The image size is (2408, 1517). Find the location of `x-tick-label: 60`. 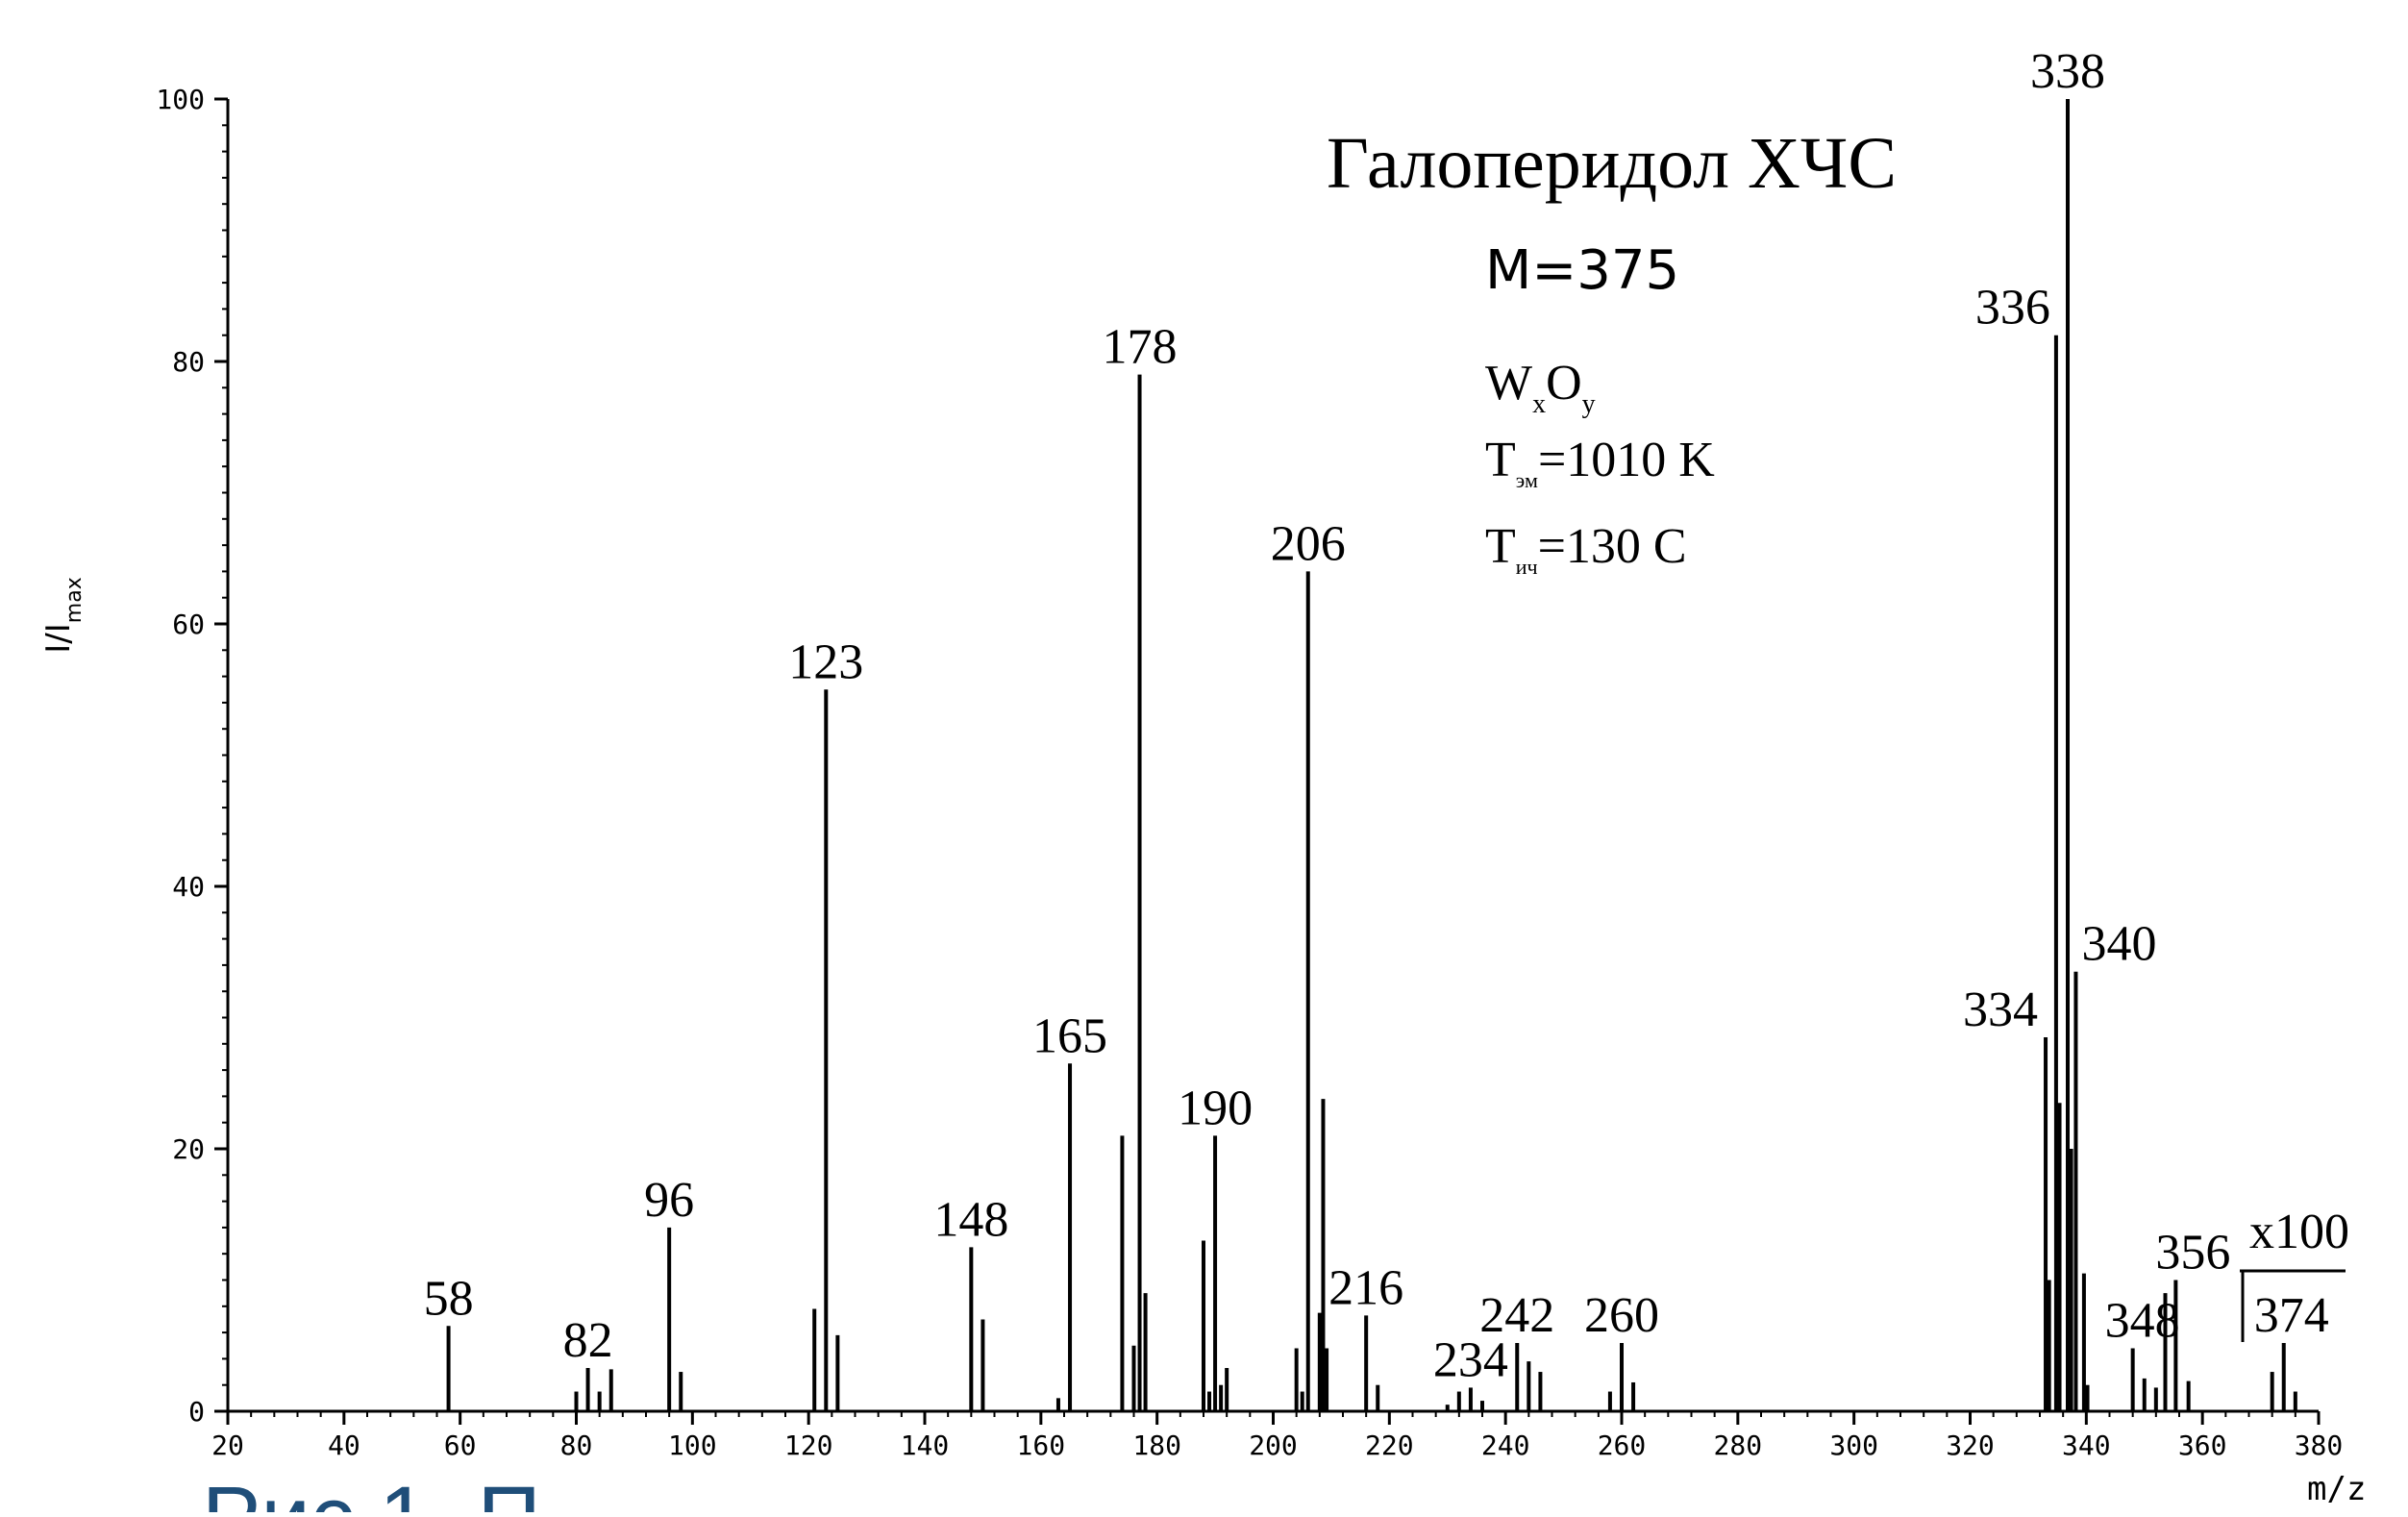

x-tick-label: 60 is located at coordinates (460, 1445).